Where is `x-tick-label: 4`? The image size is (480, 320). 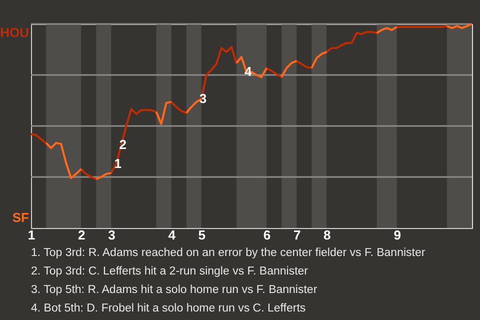
x-tick-label: 4 is located at coordinates (172, 235).